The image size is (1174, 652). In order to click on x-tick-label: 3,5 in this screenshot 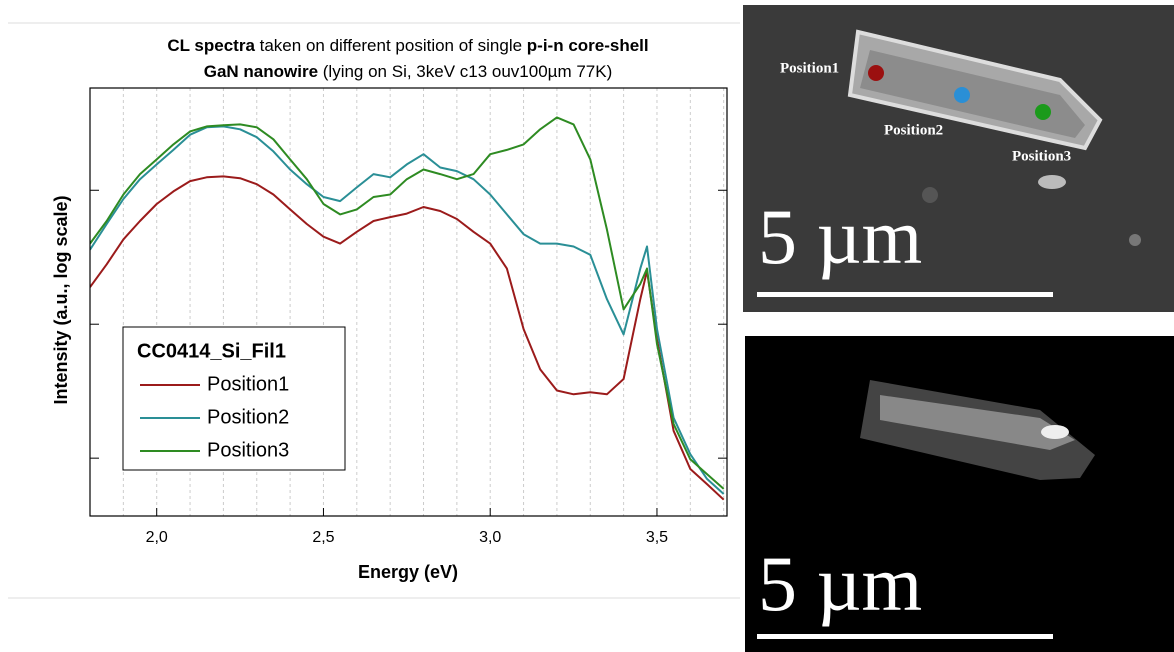, I will do `click(657, 537)`.